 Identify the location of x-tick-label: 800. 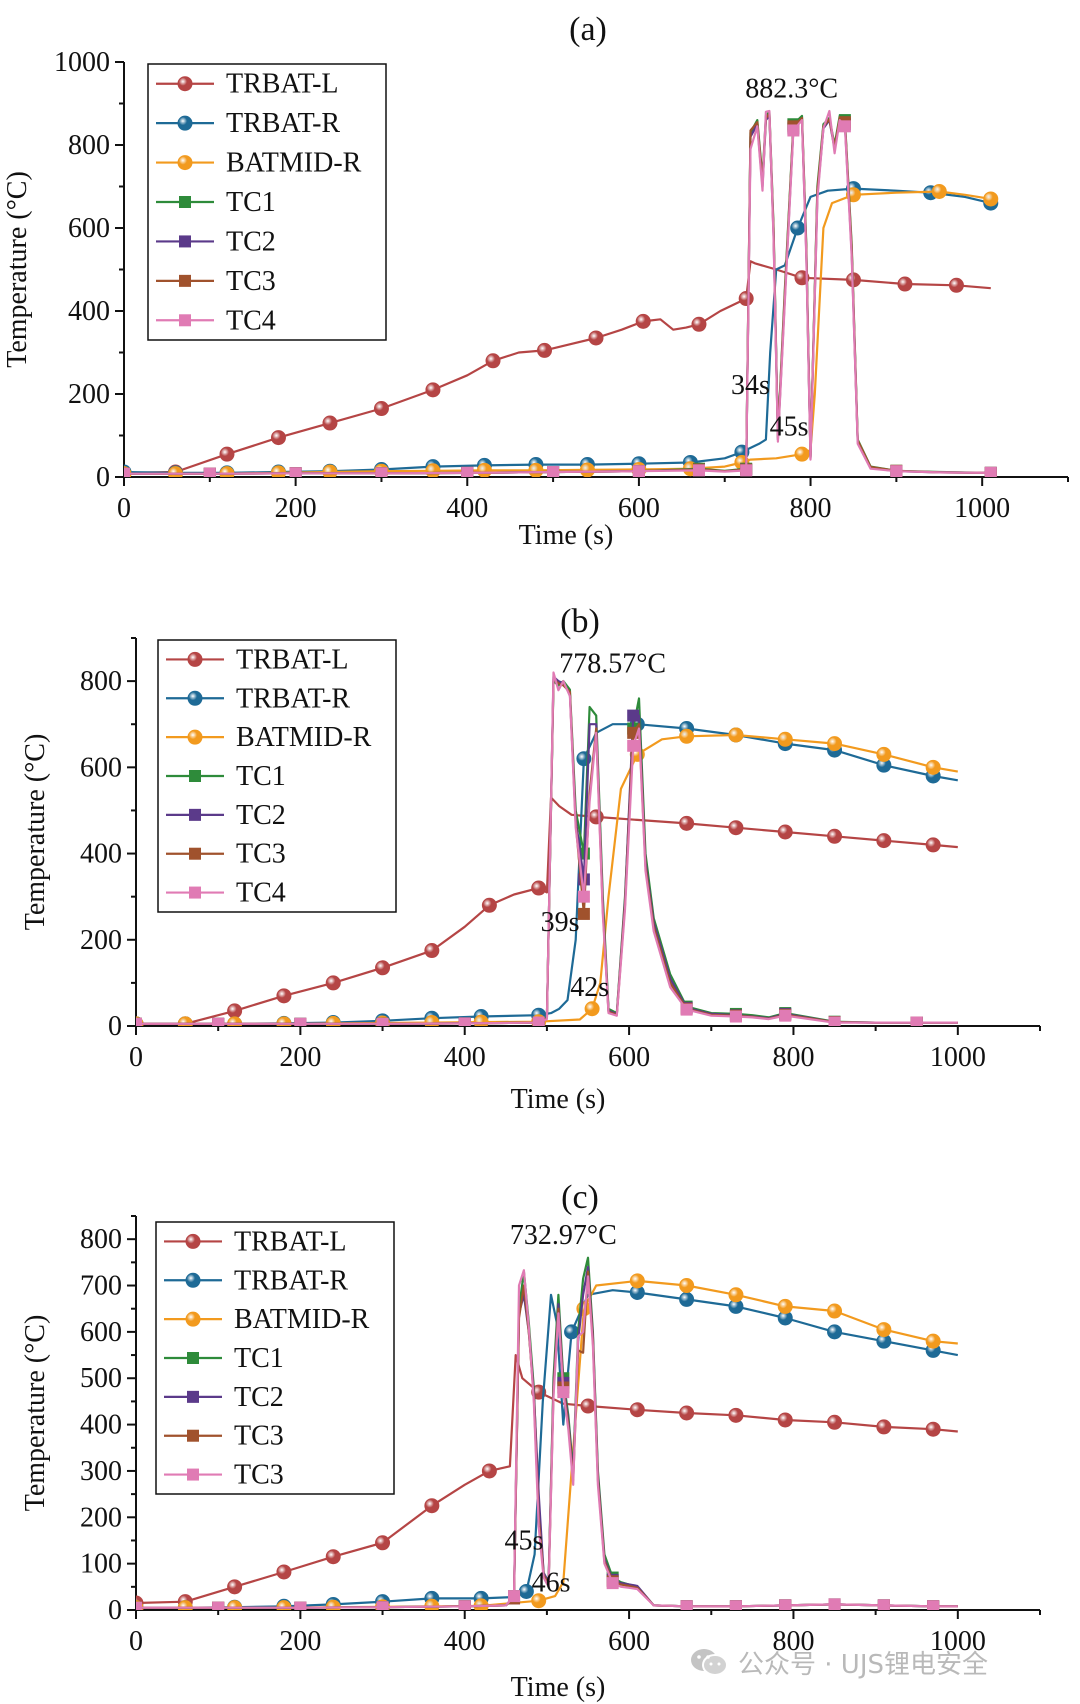
(793, 1057).